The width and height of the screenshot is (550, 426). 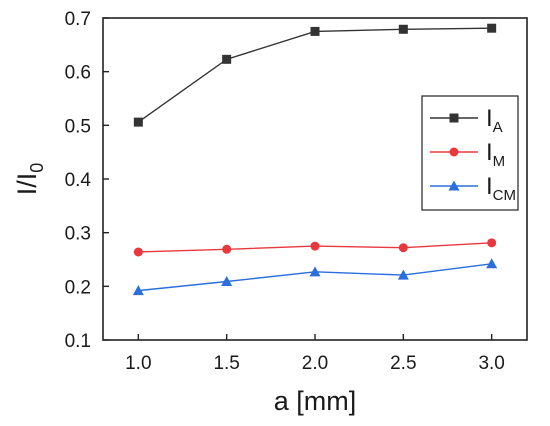 What do you see at coordinates (78, 234) in the screenshot?
I see `y-tick-label: 0.3` at bounding box center [78, 234].